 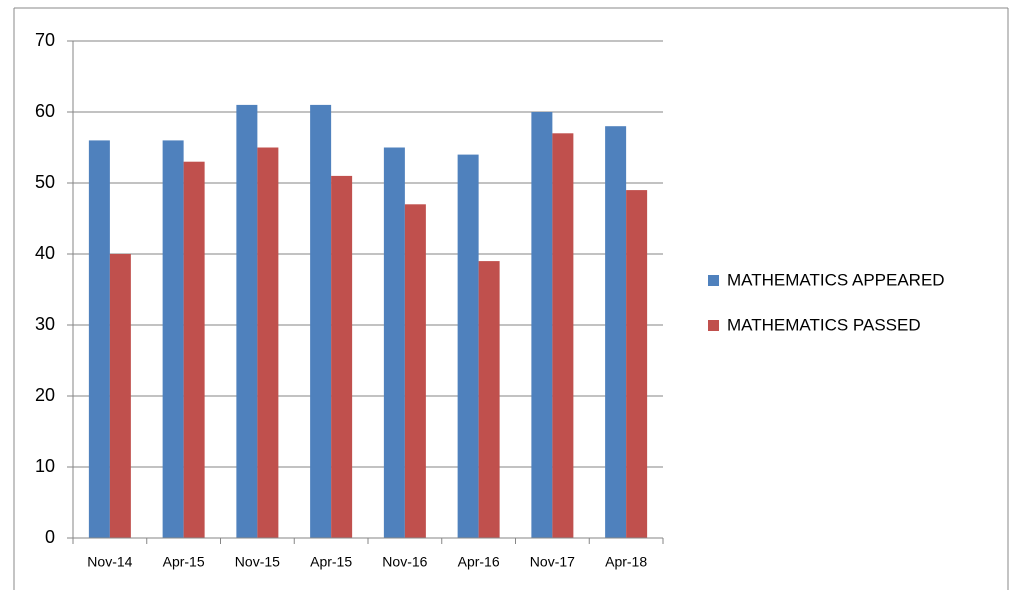 What do you see at coordinates (626, 562) in the screenshot?
I see `x-tick-label: Apr-18` at bounding box center [626, 562].